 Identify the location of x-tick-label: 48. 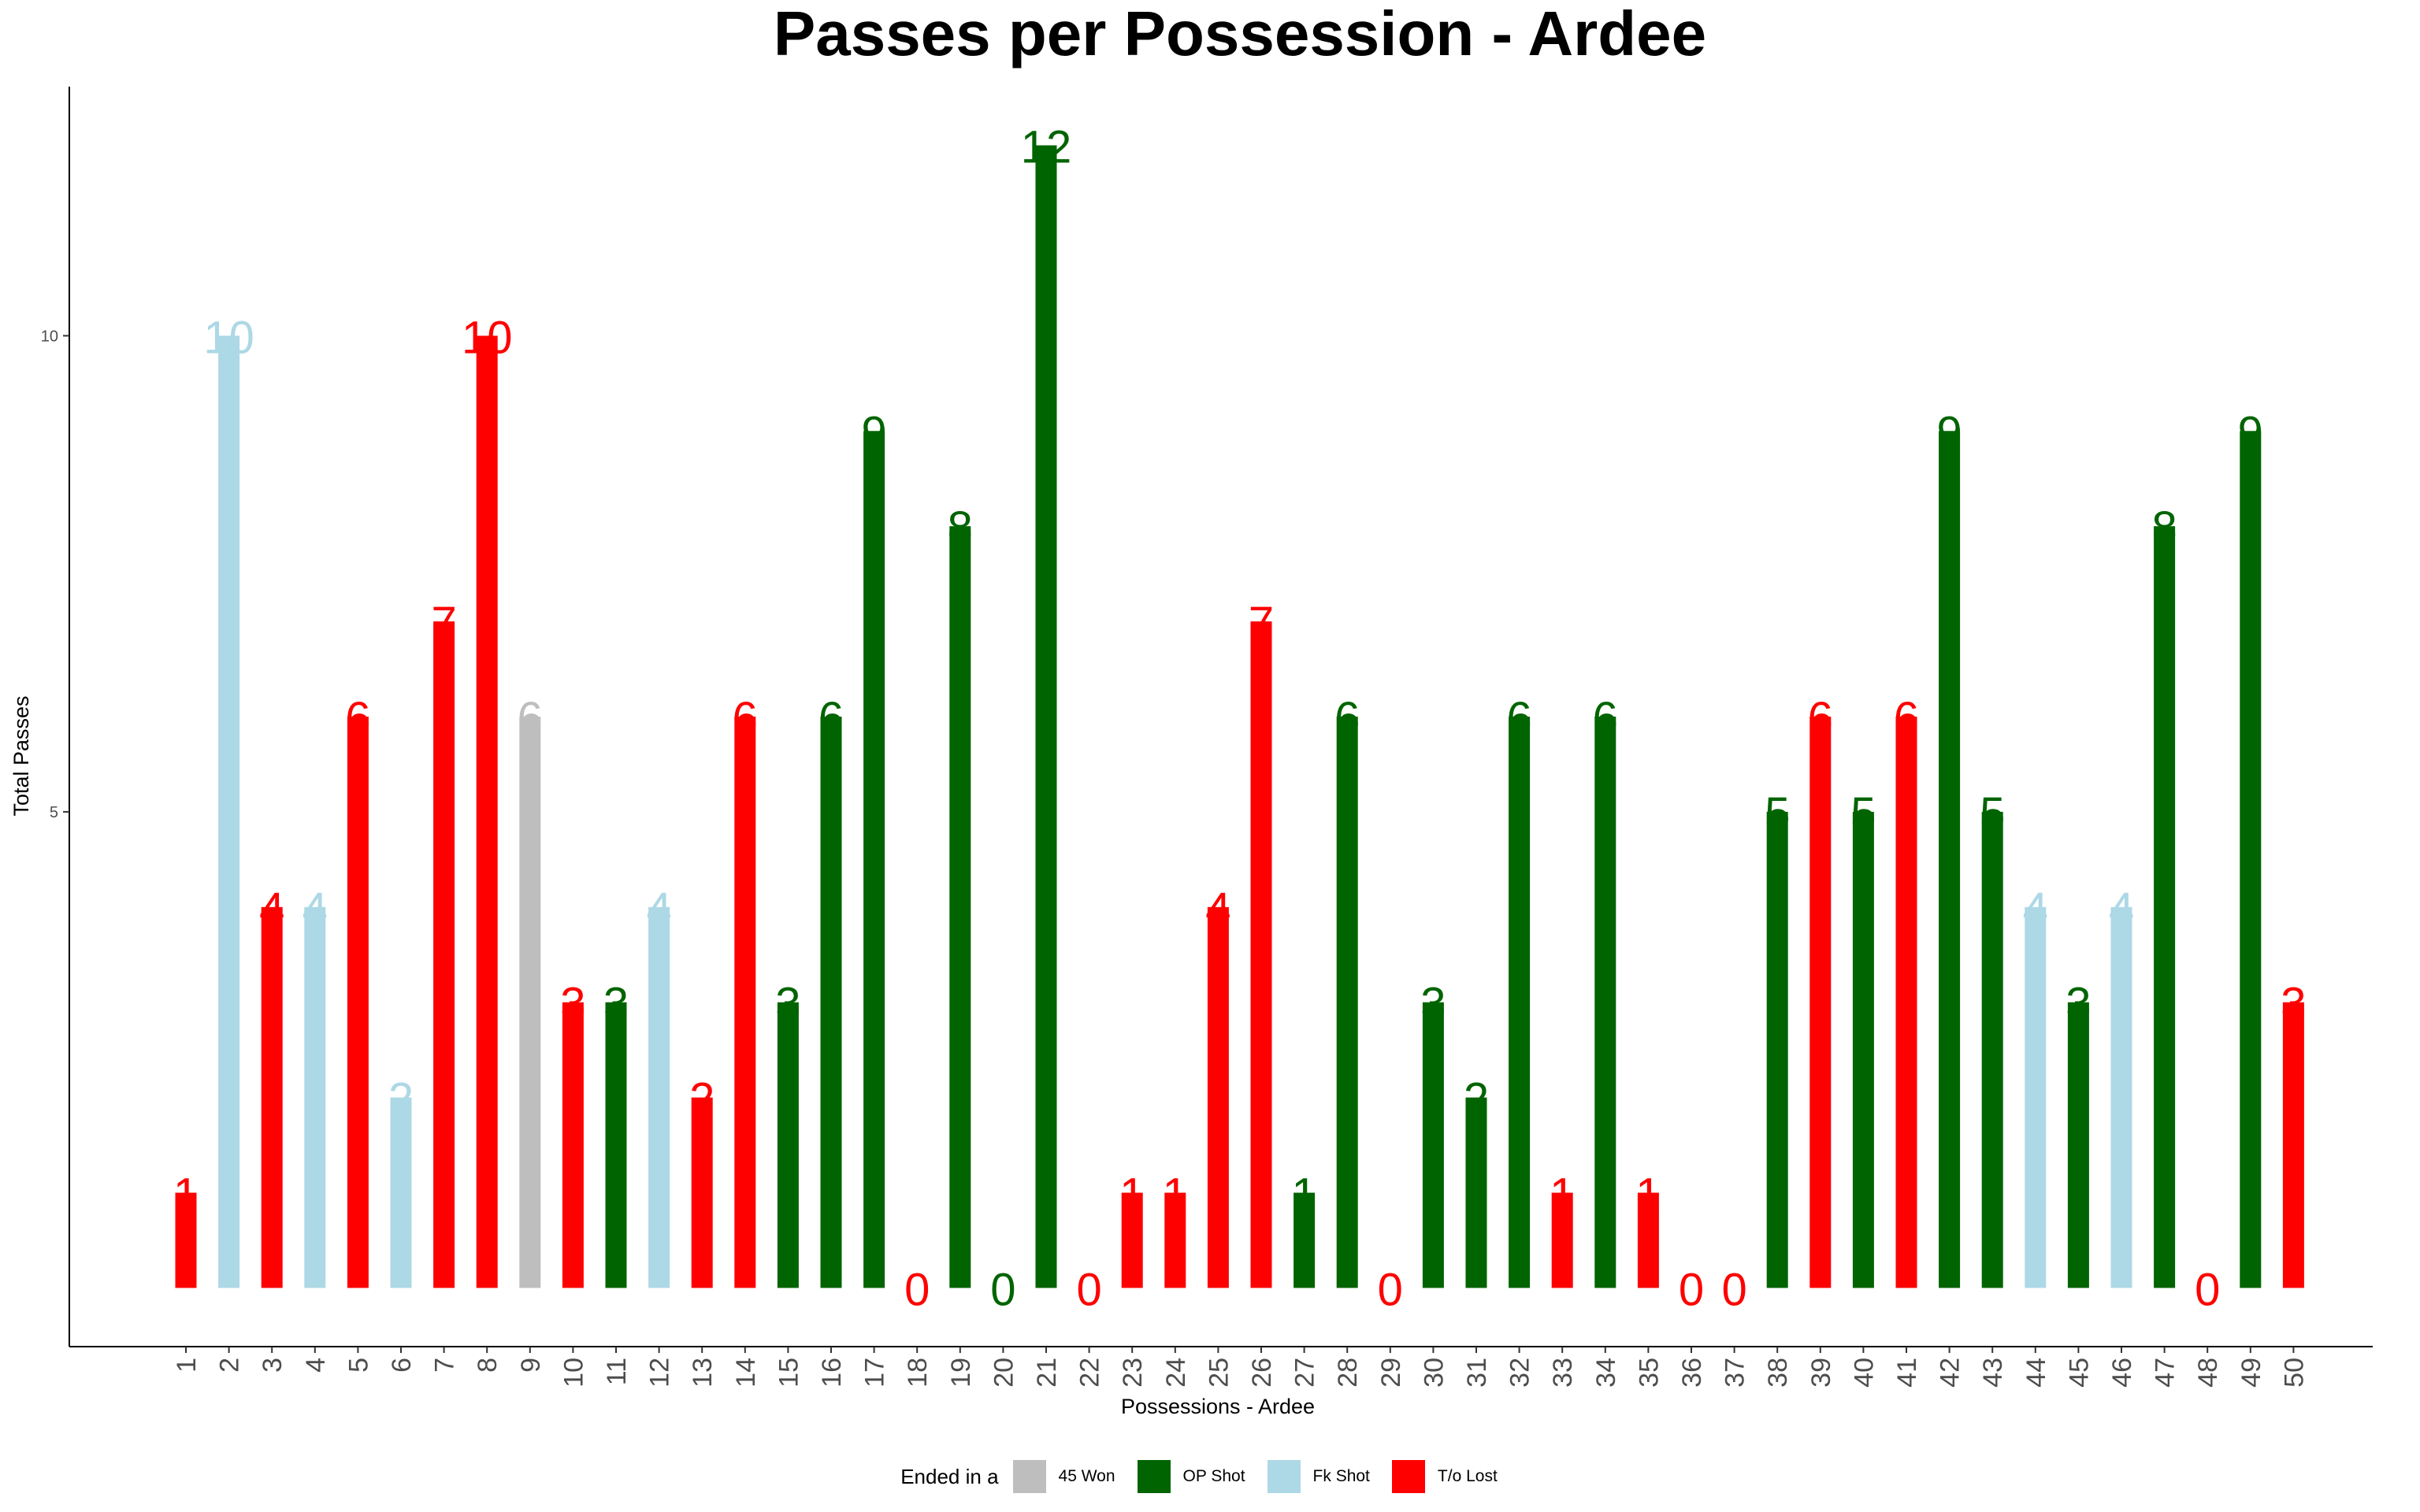
(2208, 1373).